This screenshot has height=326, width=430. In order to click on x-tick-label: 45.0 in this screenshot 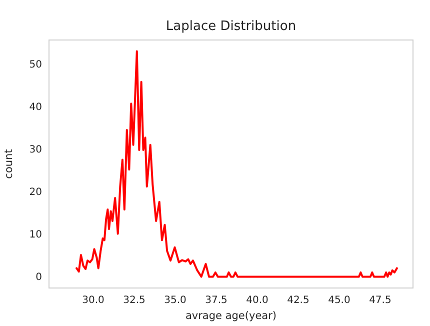, I will do `click(339, 300)`.